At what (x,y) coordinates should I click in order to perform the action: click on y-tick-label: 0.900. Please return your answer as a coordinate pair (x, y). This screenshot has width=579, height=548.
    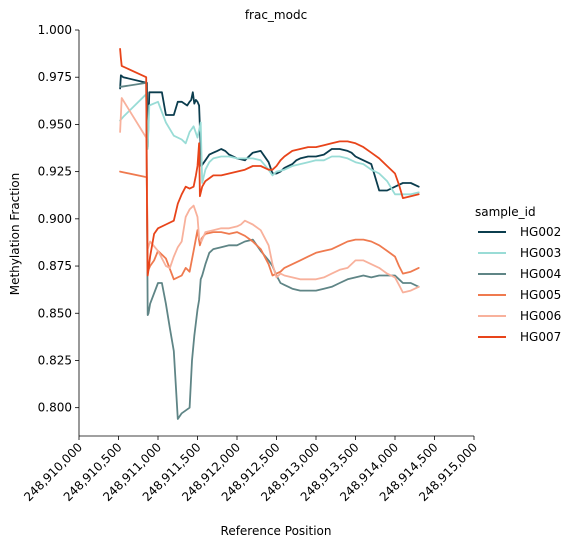
    Looking at the image, I should click on (55, 219).